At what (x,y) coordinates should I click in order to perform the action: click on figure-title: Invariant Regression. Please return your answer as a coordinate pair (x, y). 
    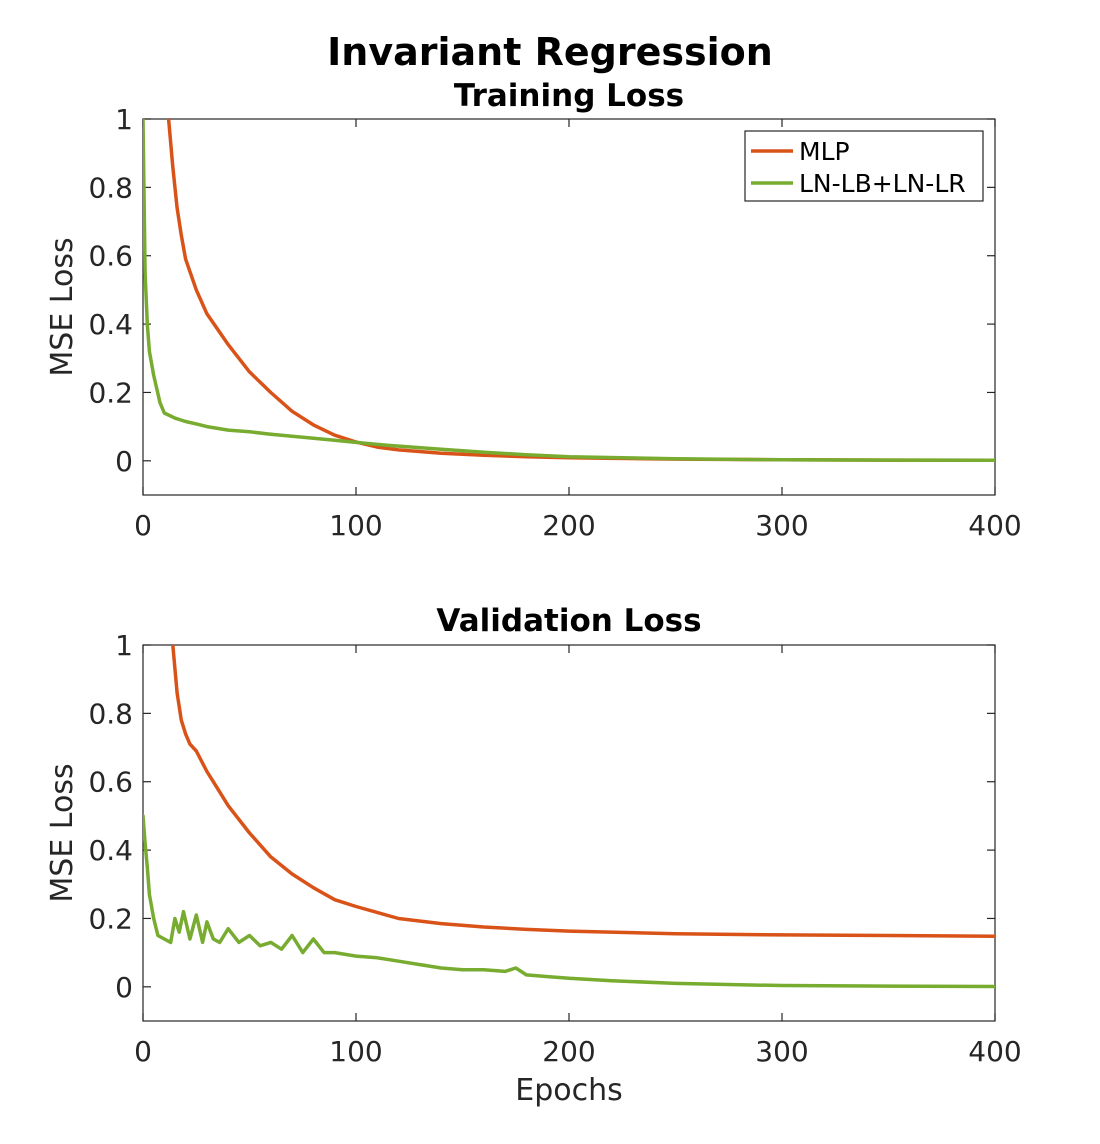
    Looking at the image, I should click on (550, 52).